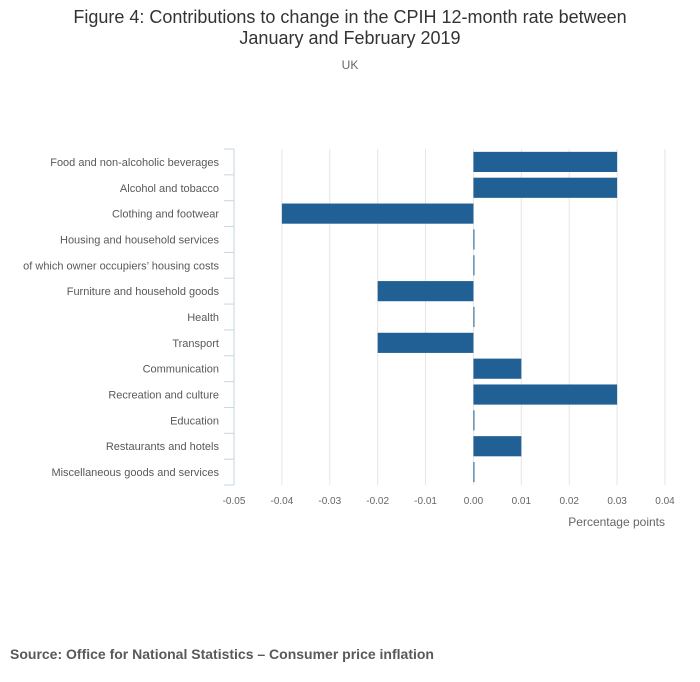 The image size is (700, 682). Describe the element at coordinates (181, 370) in the screenshot. I see `category-label: Communication` at that location.